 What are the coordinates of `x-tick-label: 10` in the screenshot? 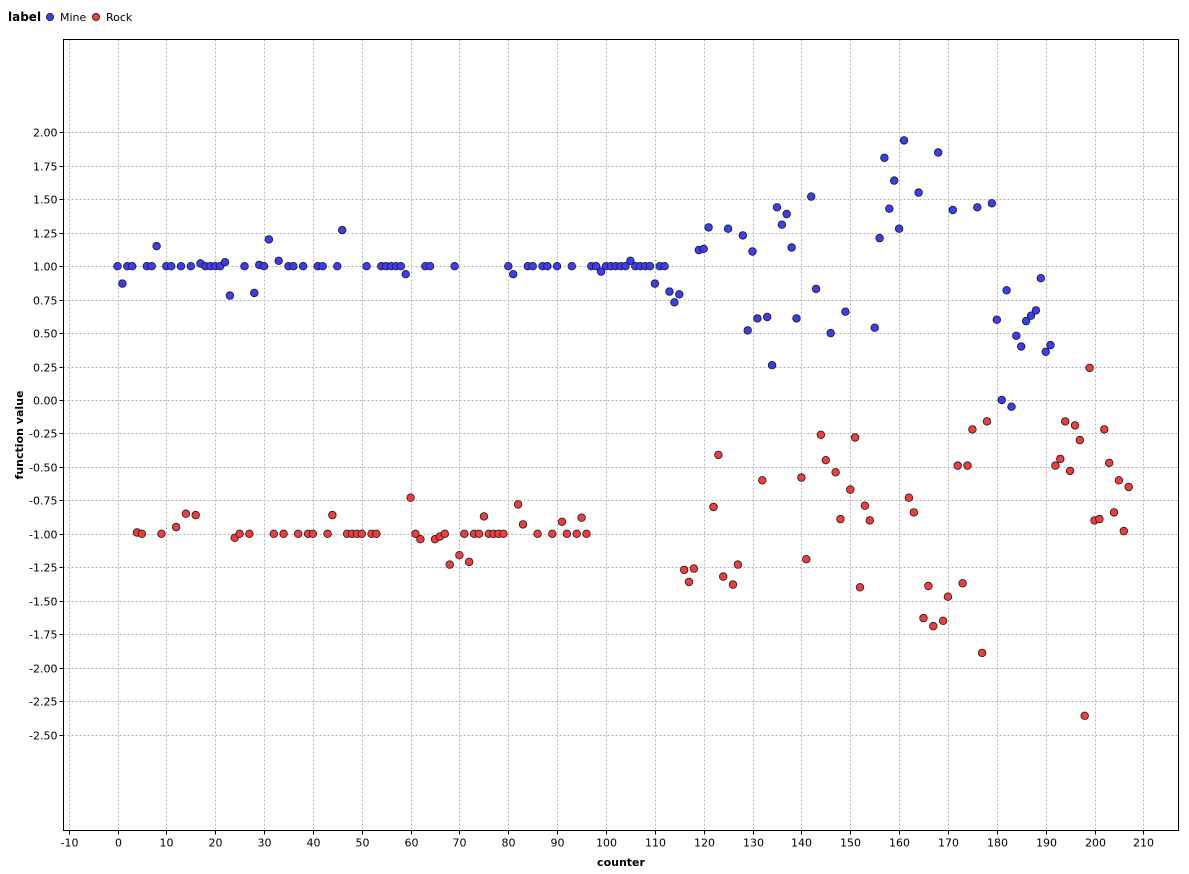 It's located at (167, 843).